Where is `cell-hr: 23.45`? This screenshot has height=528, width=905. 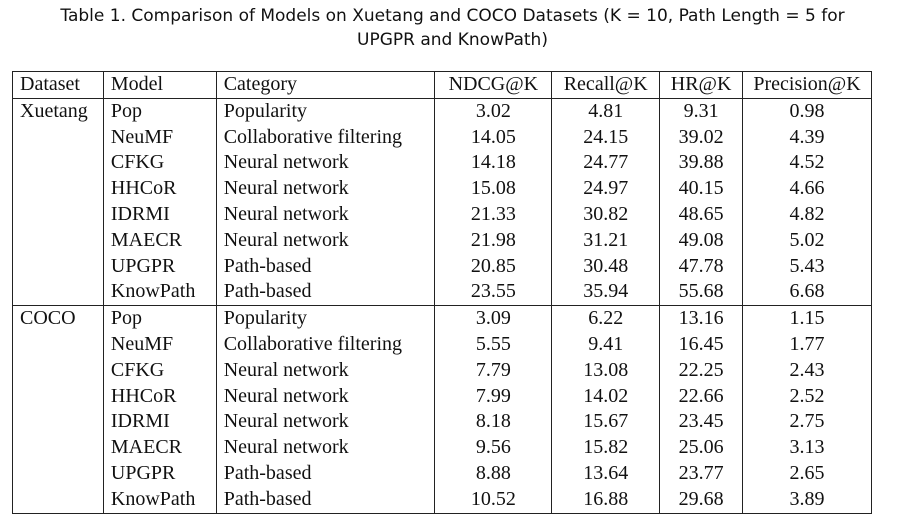 cell-hr: 23.45 is located at coordinates (701, 422).